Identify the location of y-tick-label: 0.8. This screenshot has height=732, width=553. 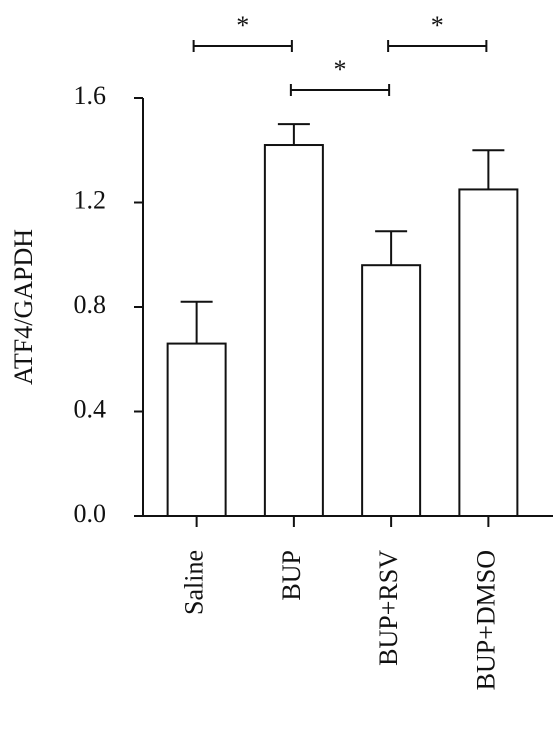
(90, 304).